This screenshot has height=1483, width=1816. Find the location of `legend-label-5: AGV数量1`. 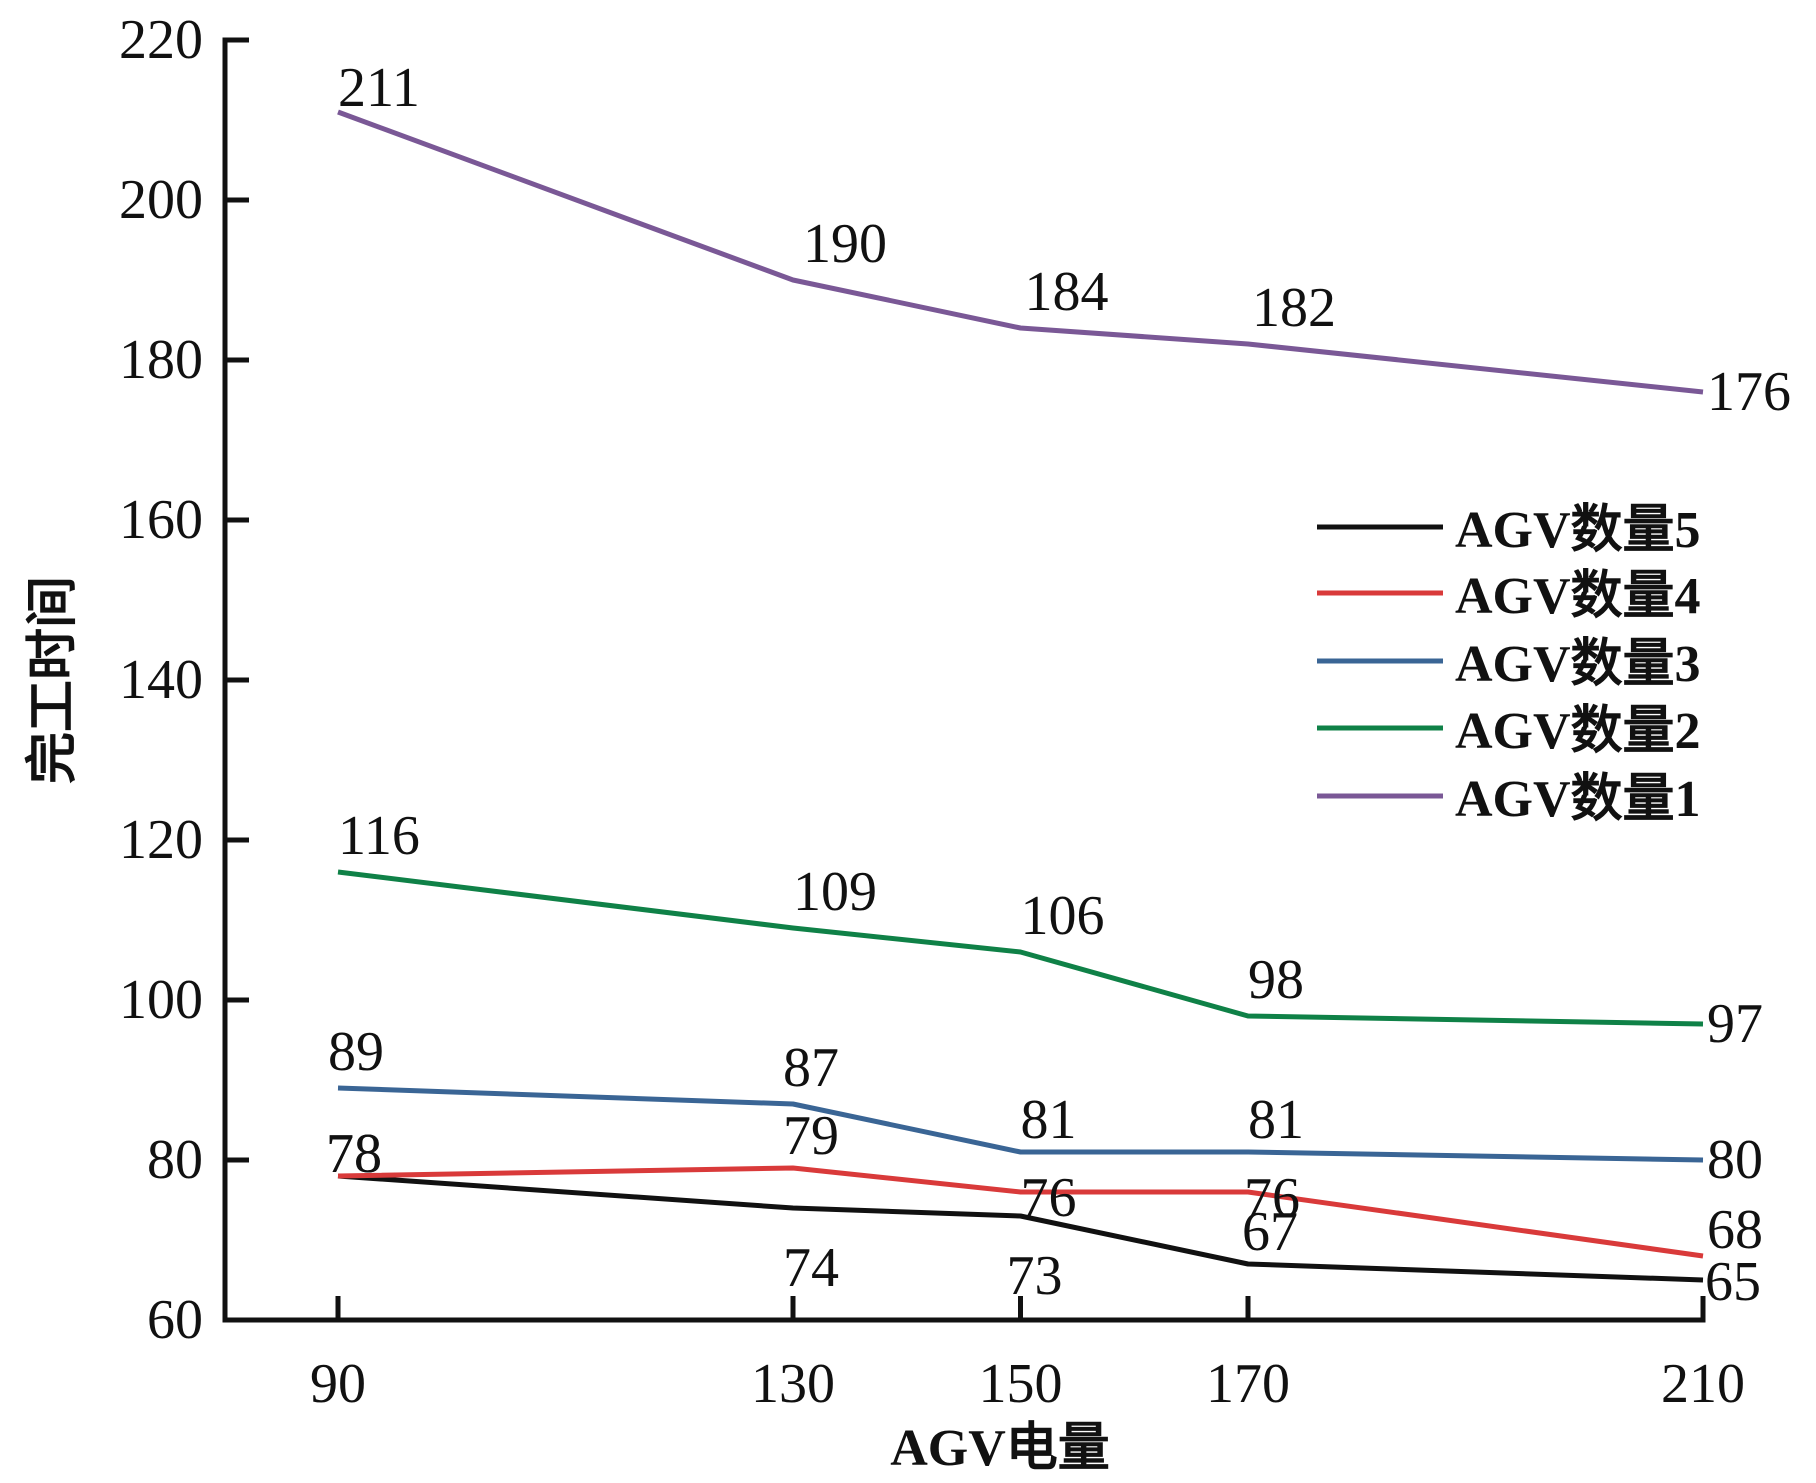

legend-label-5: AGV数量1 is located at coordinates (1578, 799).